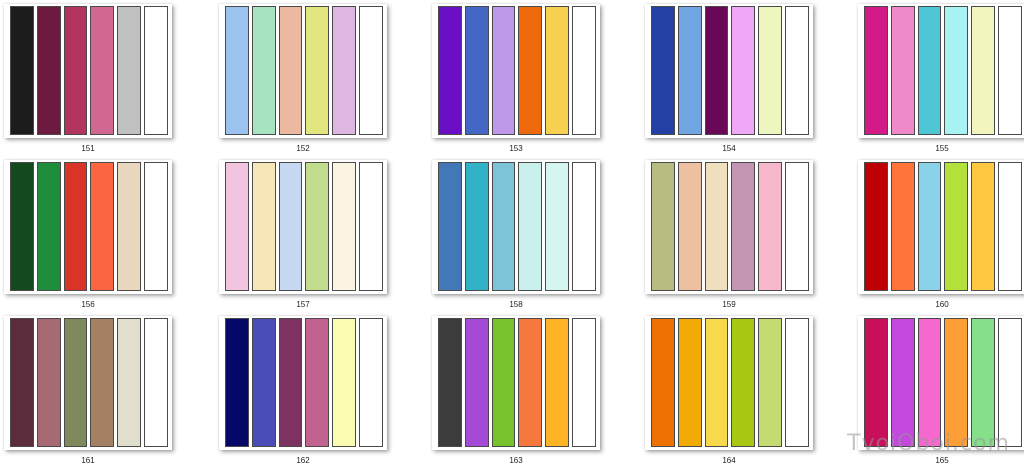  Describe the element at coordinates (516, 304) in the screenshot. I see `palette-number: 158` at that location.